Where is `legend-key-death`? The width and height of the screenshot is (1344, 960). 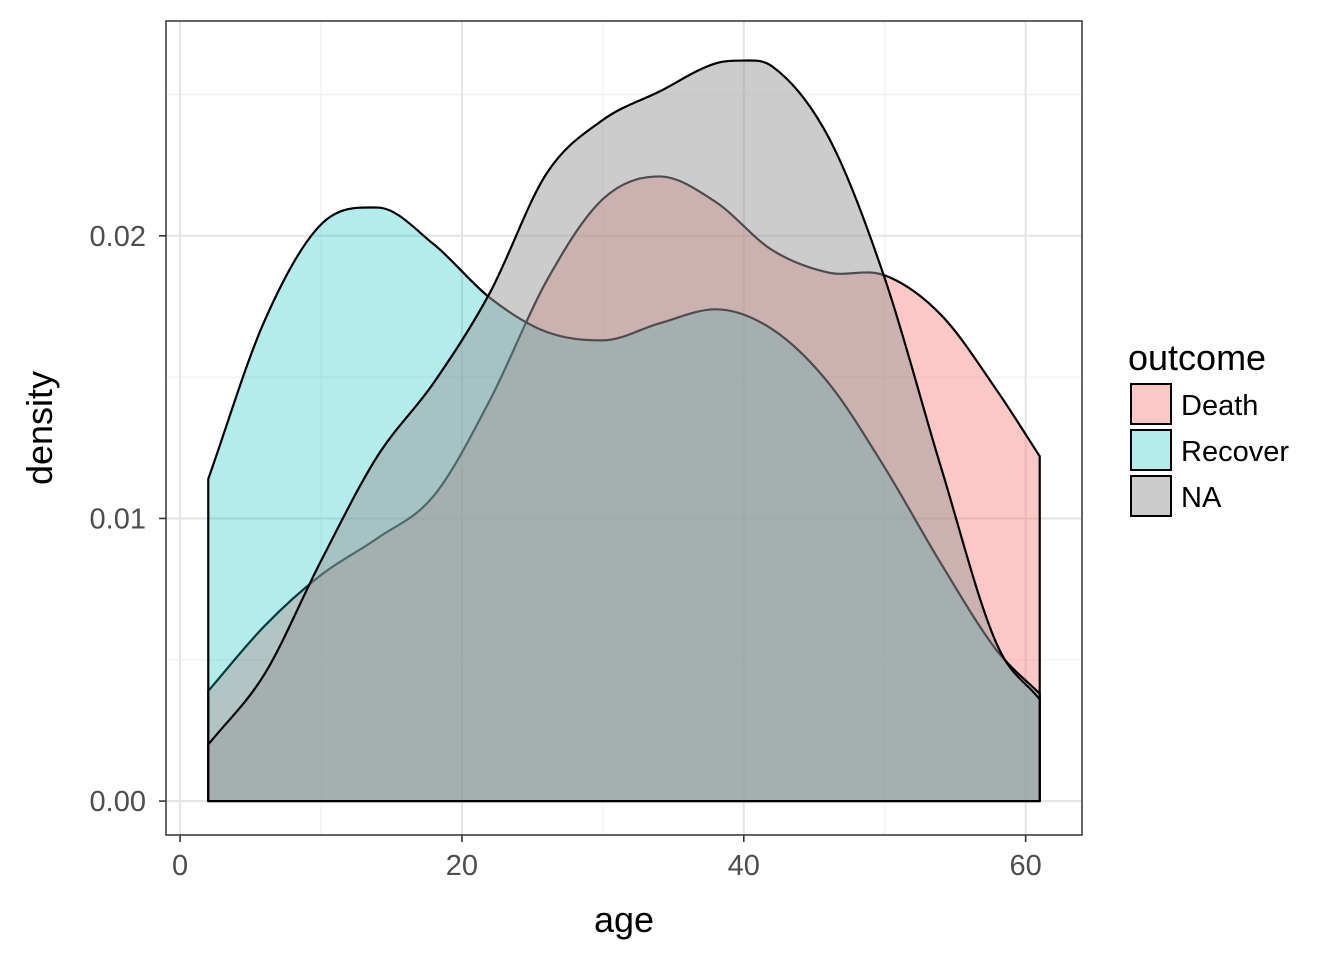 legend-key-death is located at coordinates (1151, 404).